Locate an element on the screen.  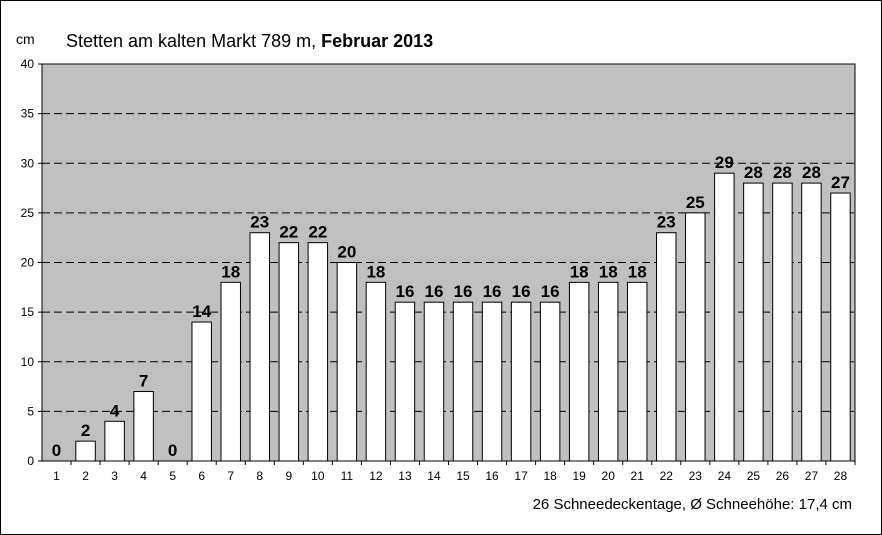
x-tick-label: 11 is located at coordinates (347, 476).